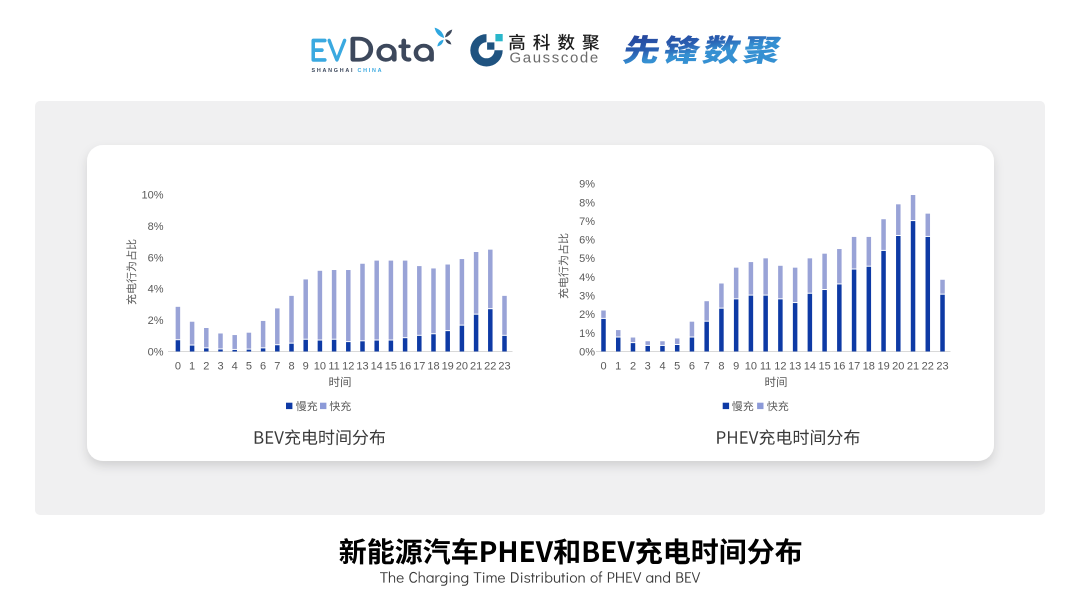 This screenshot has width=1080, height=608. I want to click on svg-text: 10%, so click(152, 196).